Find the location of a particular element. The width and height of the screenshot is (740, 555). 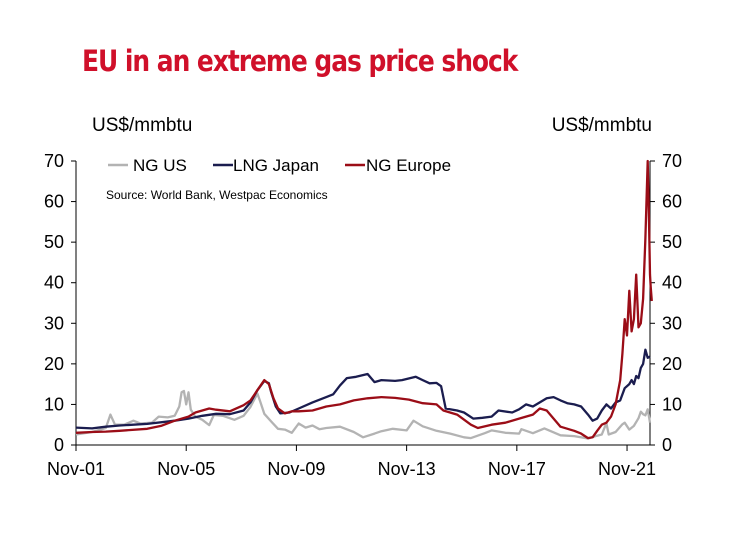

left-y-tick-label: 40 is located at coordinates (54, 283).